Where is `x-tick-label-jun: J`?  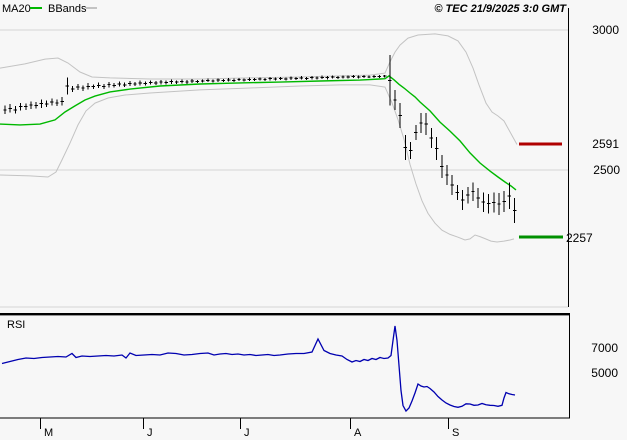
x-tick-label-jun: J is located at coordinates (150, 433).